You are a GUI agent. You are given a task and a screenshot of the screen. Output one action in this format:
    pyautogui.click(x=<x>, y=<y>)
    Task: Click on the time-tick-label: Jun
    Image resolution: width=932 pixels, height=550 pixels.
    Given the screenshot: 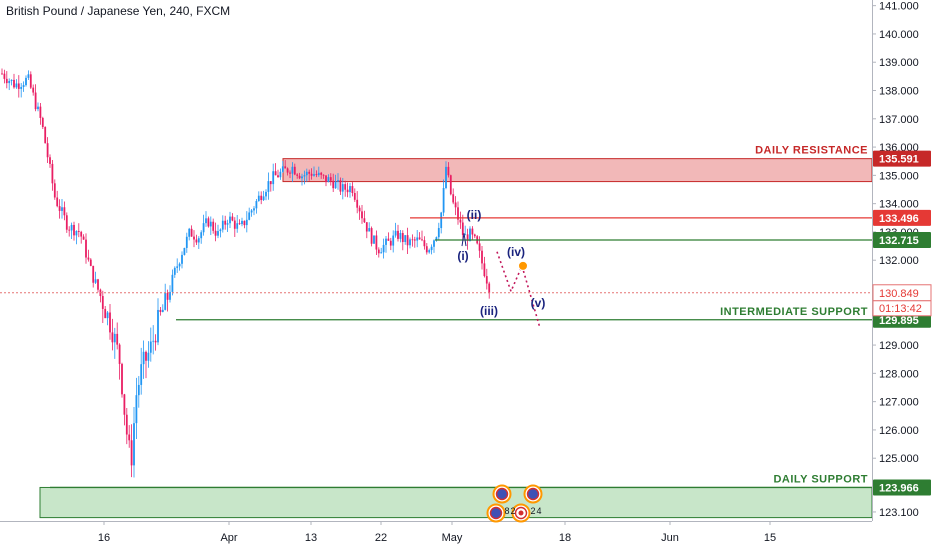 What is the action you would take?
    pyautogui.click(x=670, y=538)
    